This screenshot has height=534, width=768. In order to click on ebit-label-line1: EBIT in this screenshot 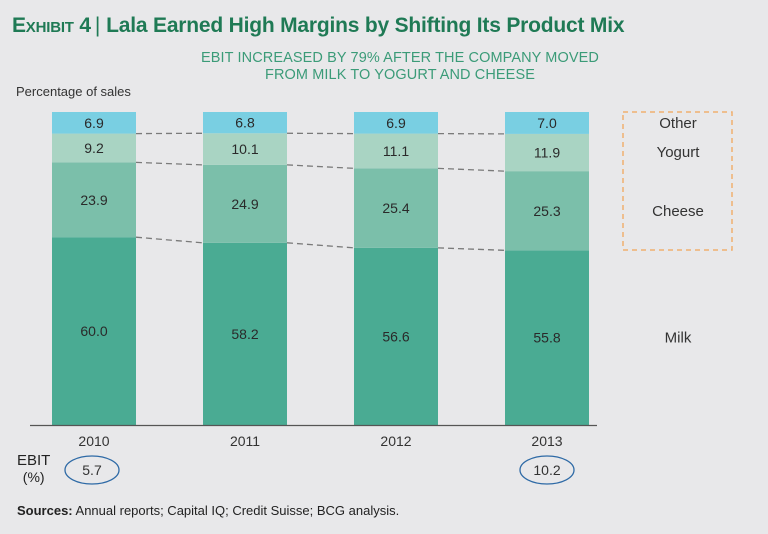, I will do `click(34, 460)`.